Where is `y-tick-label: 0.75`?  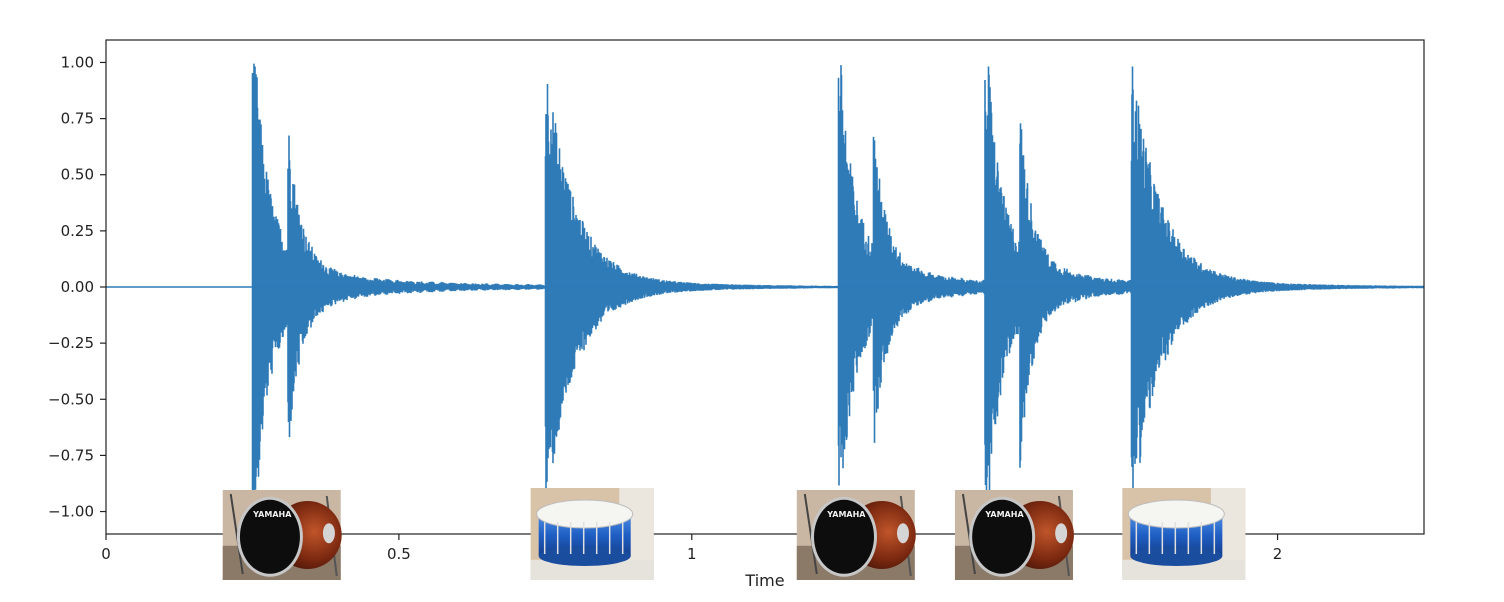 y-tick-label: 0.75 is located at coordinates (77, 119).